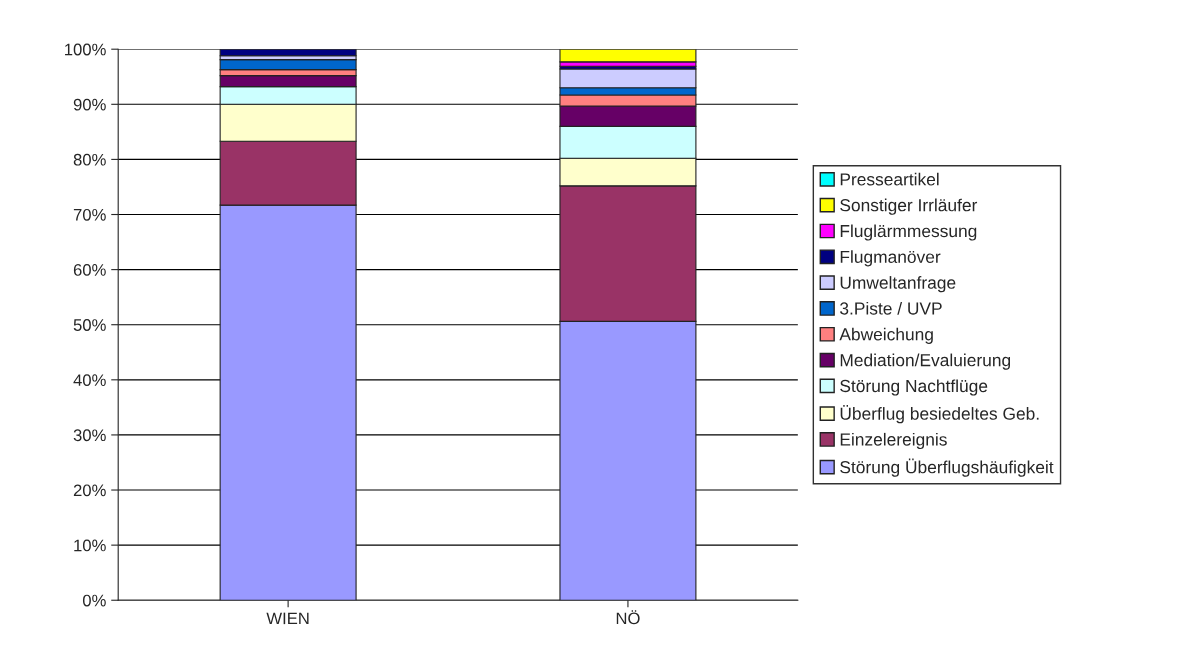  Describe the element at coordinates (891, 308) in the screenshot. I see `legend-label: 3.Piste / UVP` at that location.